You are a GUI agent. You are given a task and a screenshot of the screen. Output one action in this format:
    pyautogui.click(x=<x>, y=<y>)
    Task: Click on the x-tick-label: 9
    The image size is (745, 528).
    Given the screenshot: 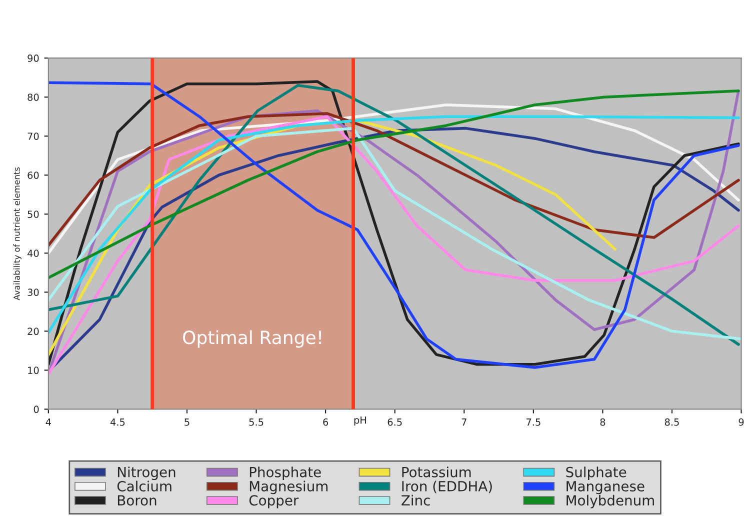 What is the action you would take?
    pyautogui.click(x=741, y=422)
    